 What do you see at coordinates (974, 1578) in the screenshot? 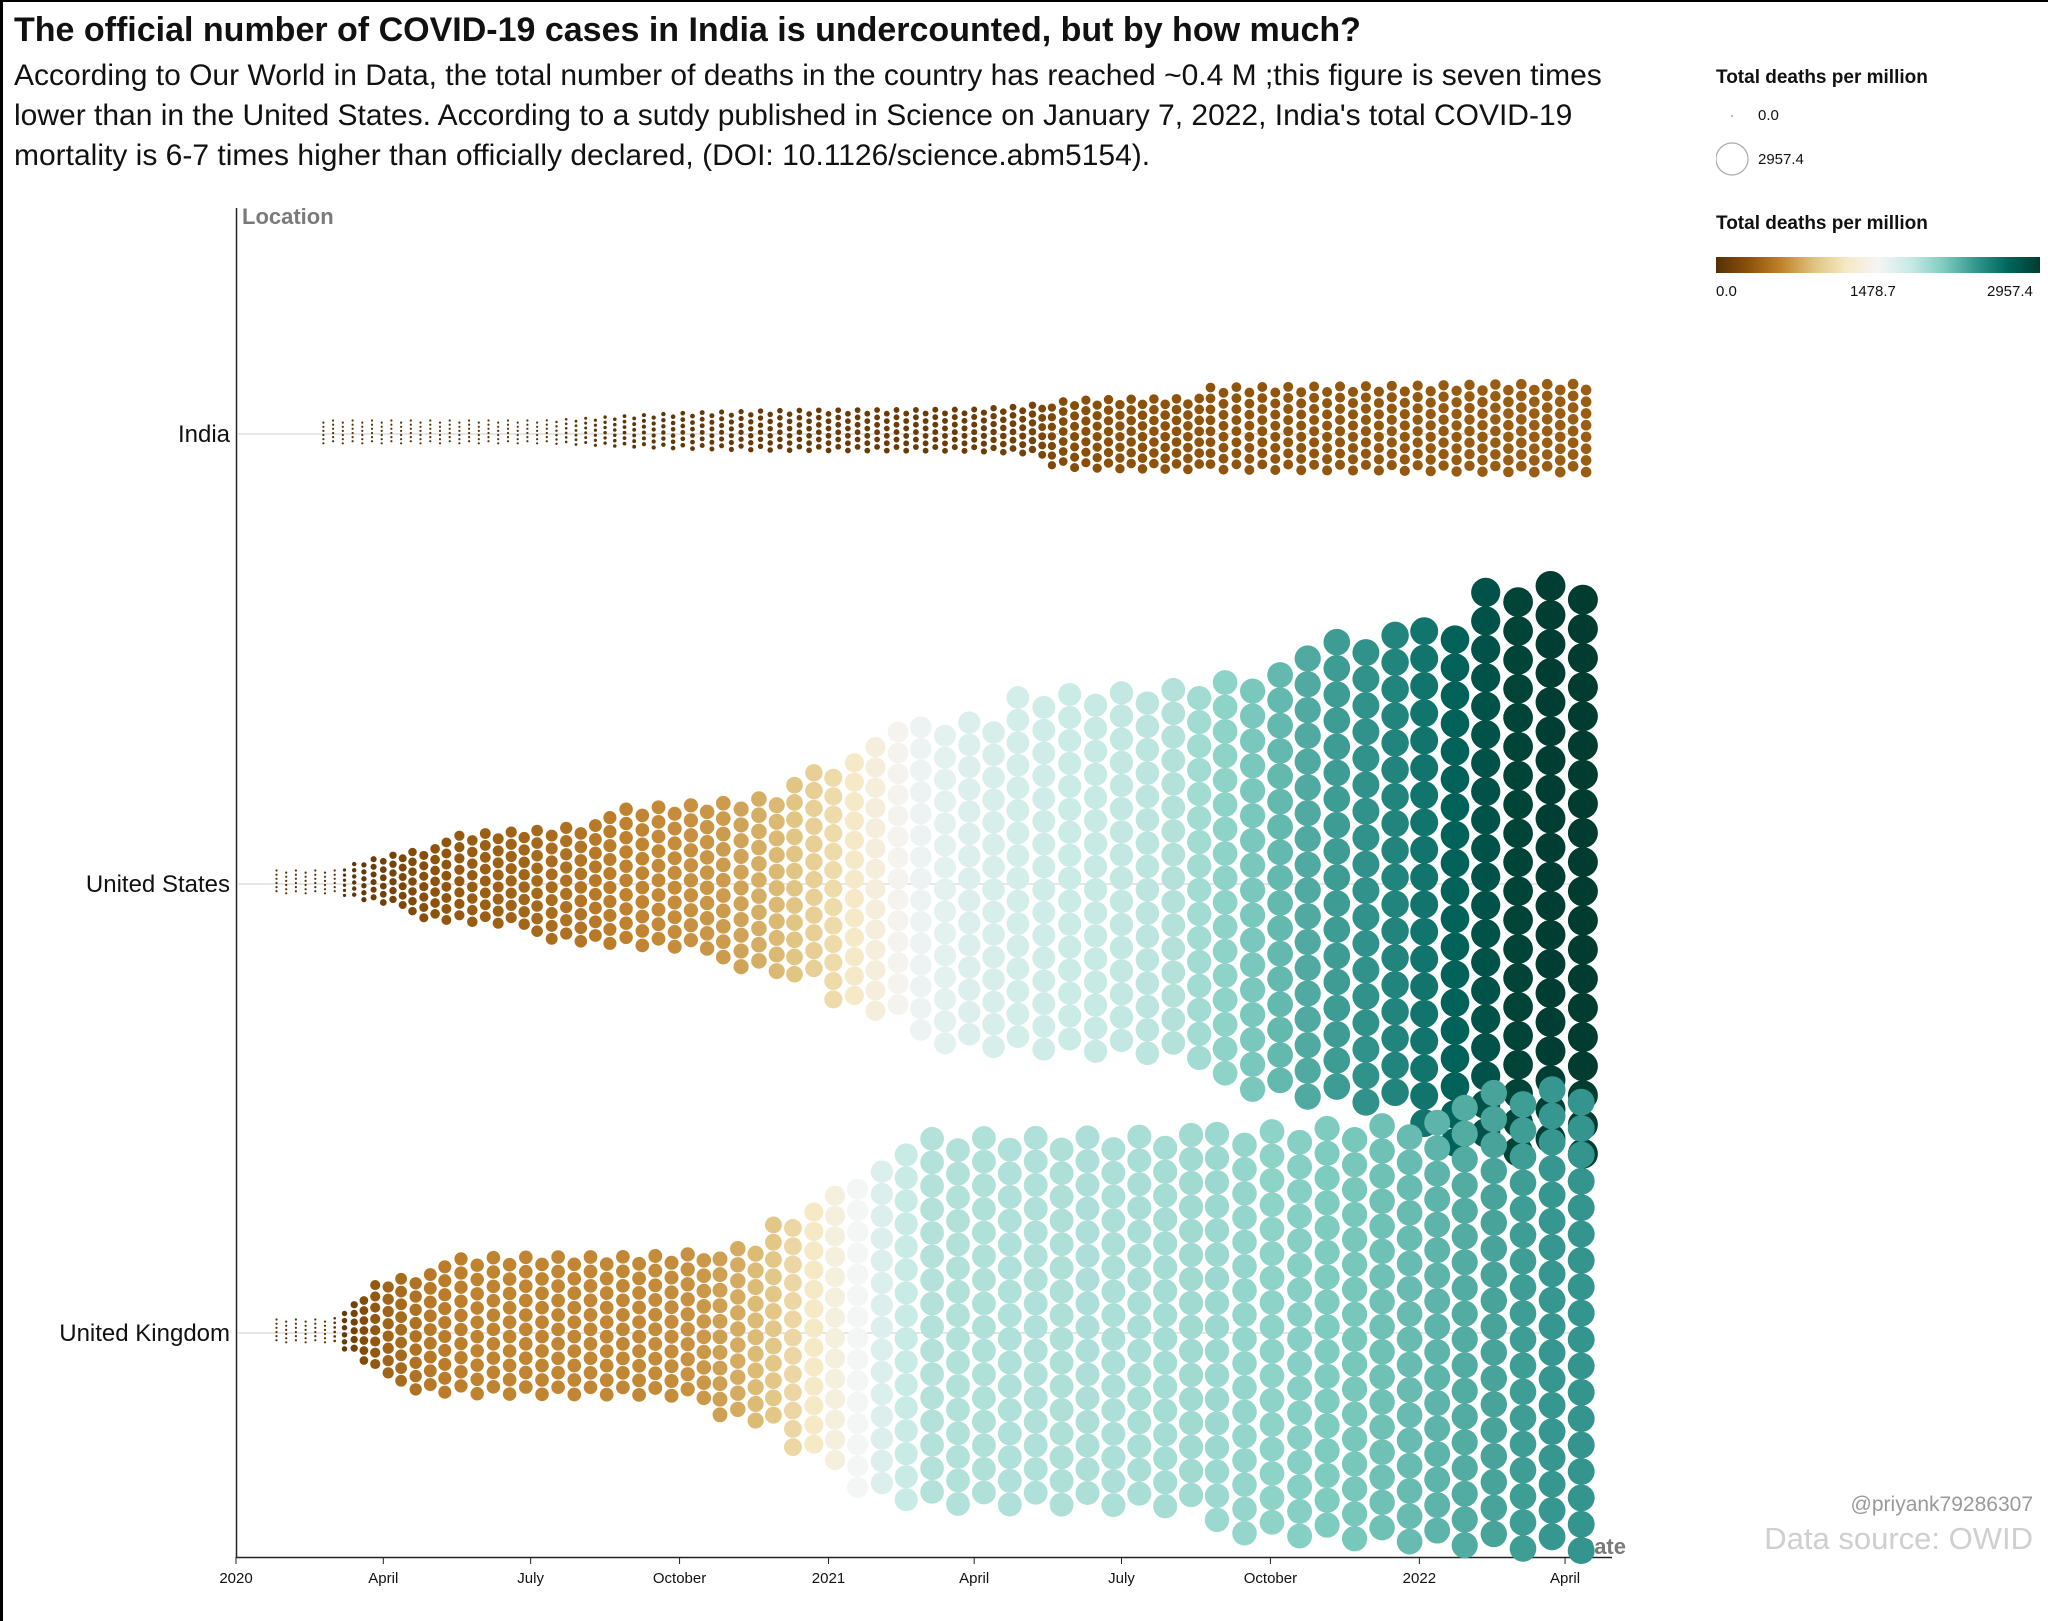
I see `x-tick-label: April` at bounding box center [974, 1578].